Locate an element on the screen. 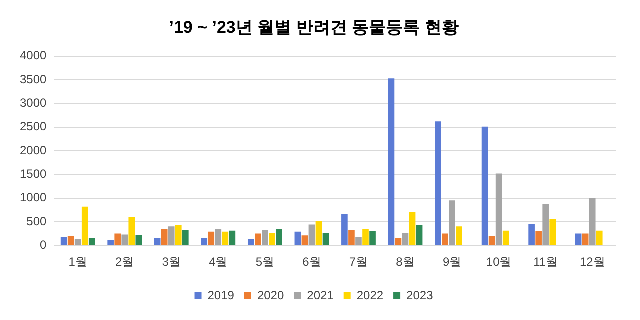 The height and width of the screenshot is (320, 640). legend-label: 2023 is located at coordinates (420, 295).